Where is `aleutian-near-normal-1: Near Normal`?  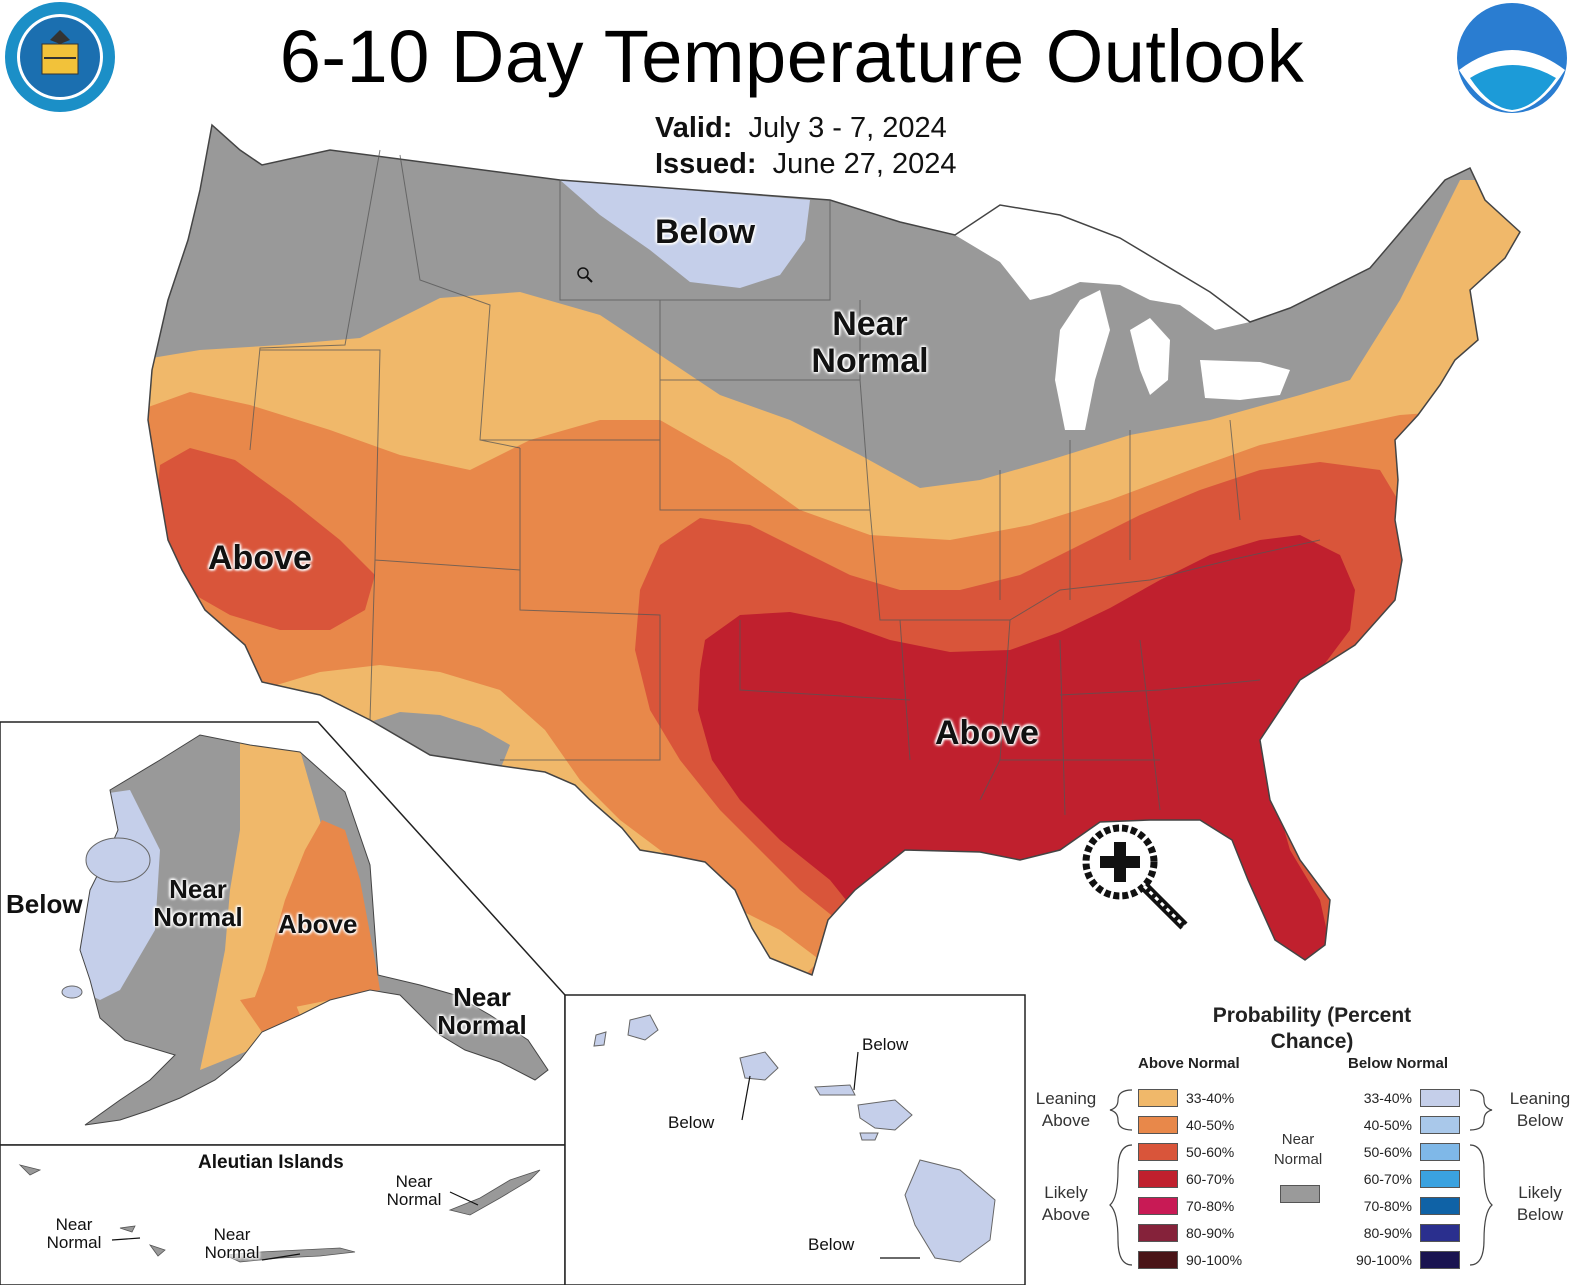
aleutian-near-normal-1: Near Normal is located at coordinates (74, 1234).